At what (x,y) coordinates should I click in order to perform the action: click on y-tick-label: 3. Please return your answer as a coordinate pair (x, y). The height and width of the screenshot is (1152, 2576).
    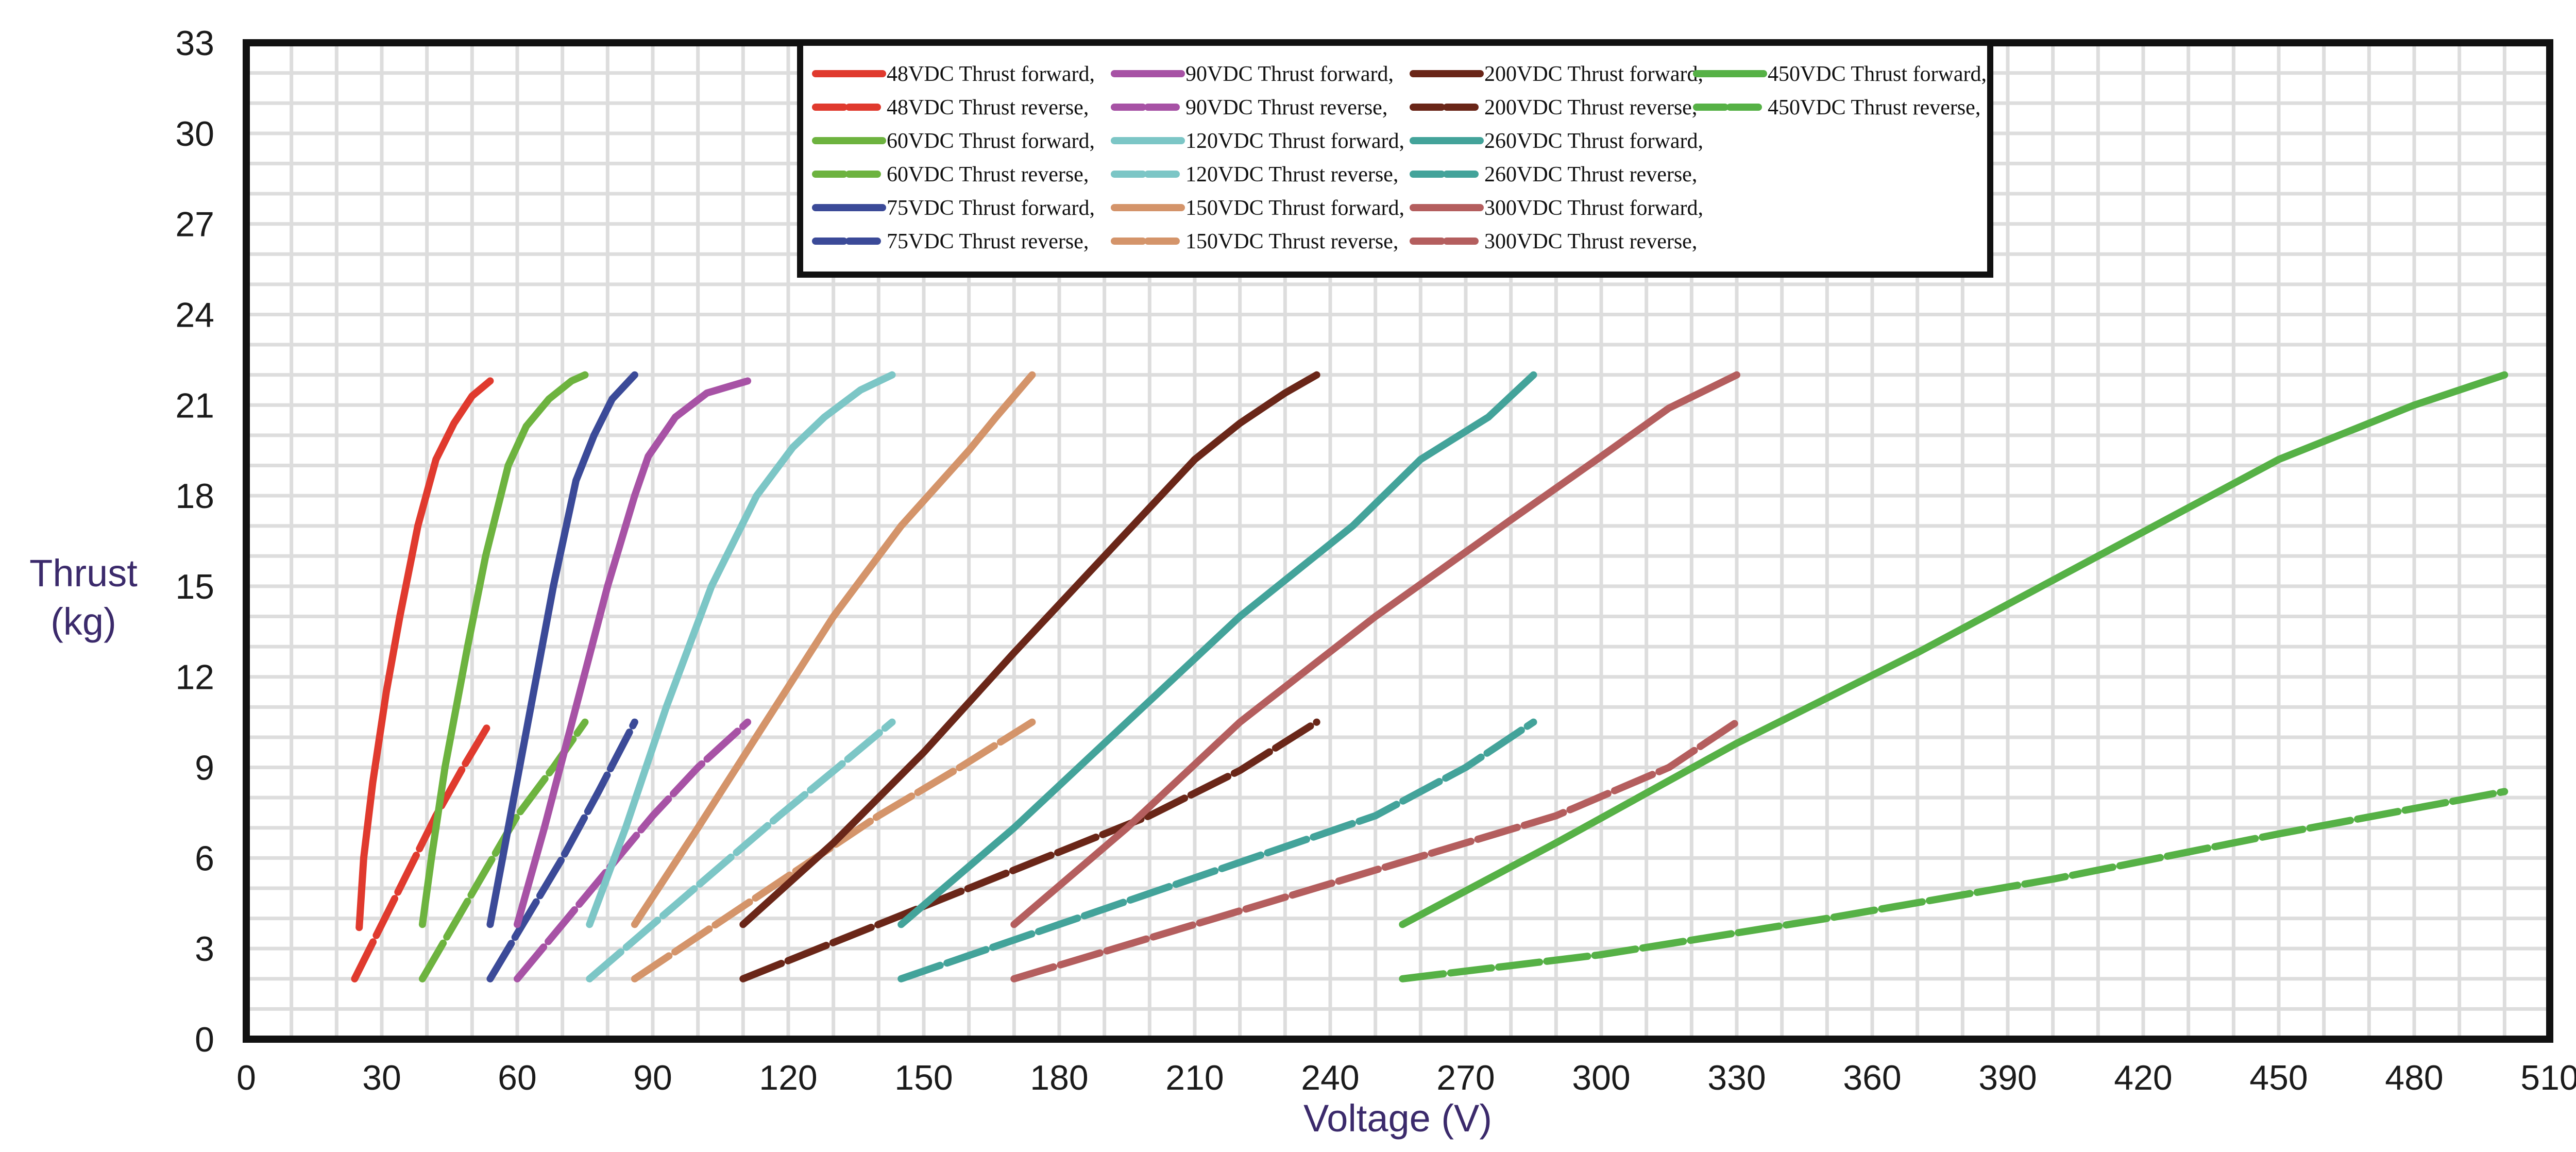
    Looking at the image, I should click on (204, 949).